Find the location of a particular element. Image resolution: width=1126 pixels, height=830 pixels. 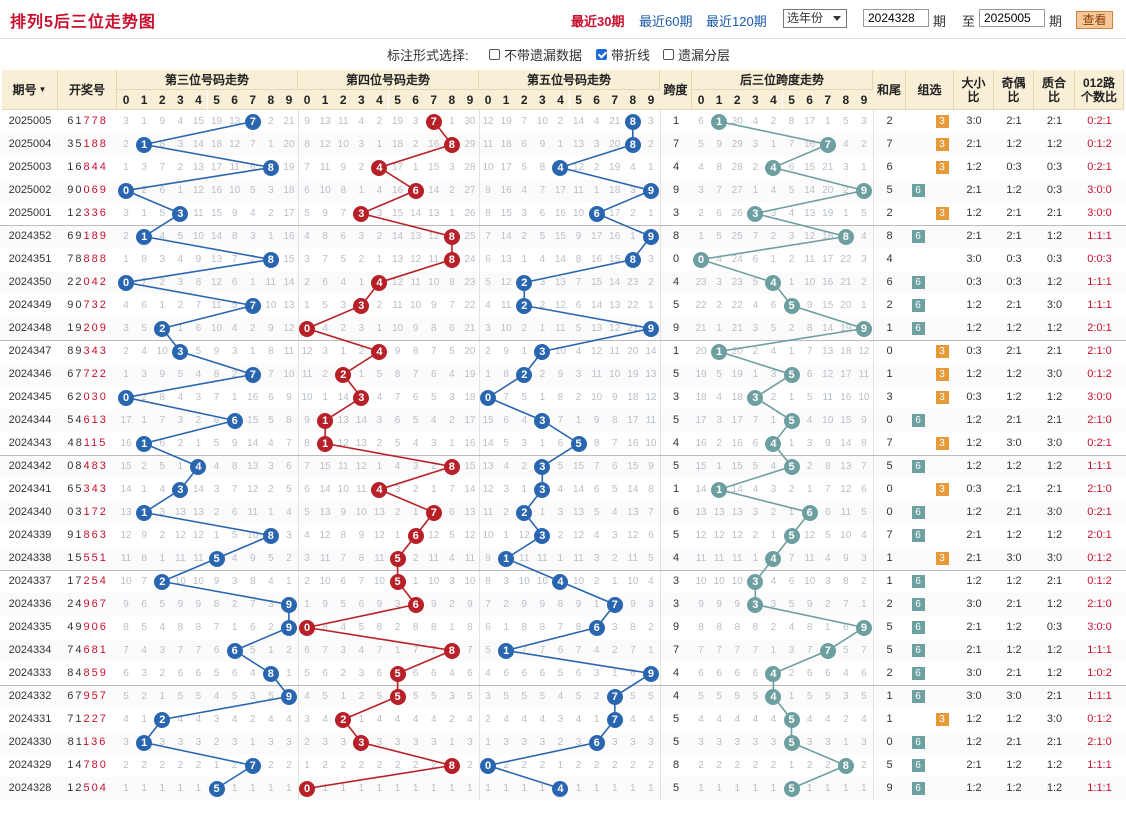

group3-badge: 3 is located at coordinates (942, 489).